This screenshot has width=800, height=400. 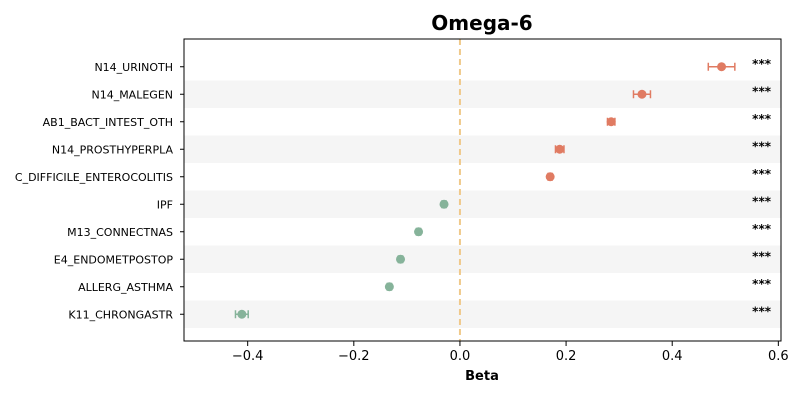 I want to click on y-tick-label: IPF, so click(x=165, y=204).